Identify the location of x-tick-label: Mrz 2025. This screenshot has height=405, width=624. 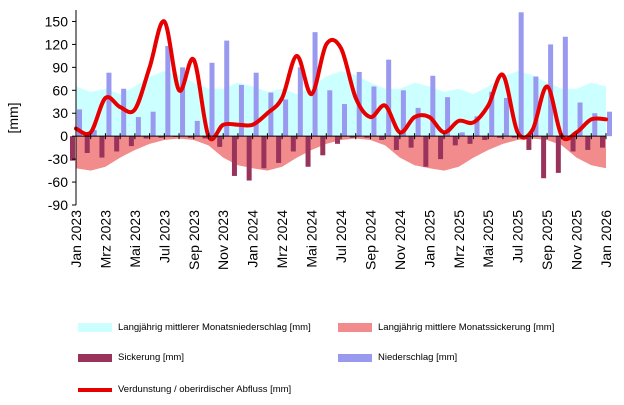
(459, 239).